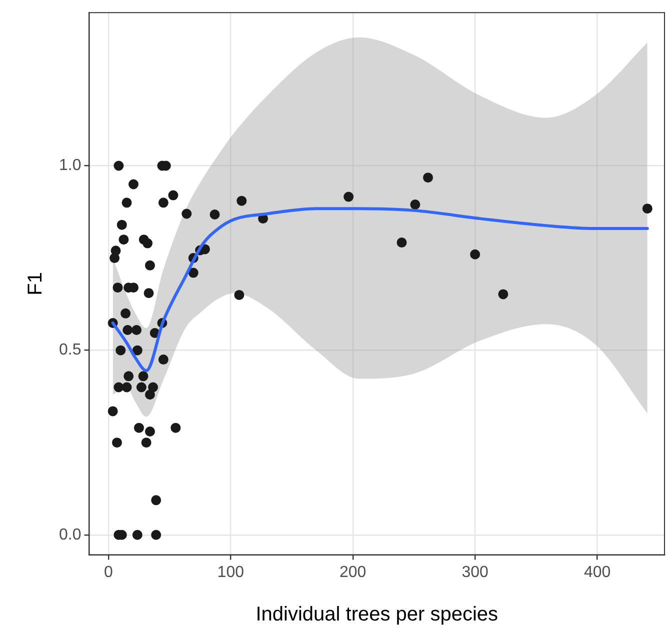 Image resolution: width=670 pixels, height=639 pixels. I want to click on x-tick-label: 0, so click(108, 572).